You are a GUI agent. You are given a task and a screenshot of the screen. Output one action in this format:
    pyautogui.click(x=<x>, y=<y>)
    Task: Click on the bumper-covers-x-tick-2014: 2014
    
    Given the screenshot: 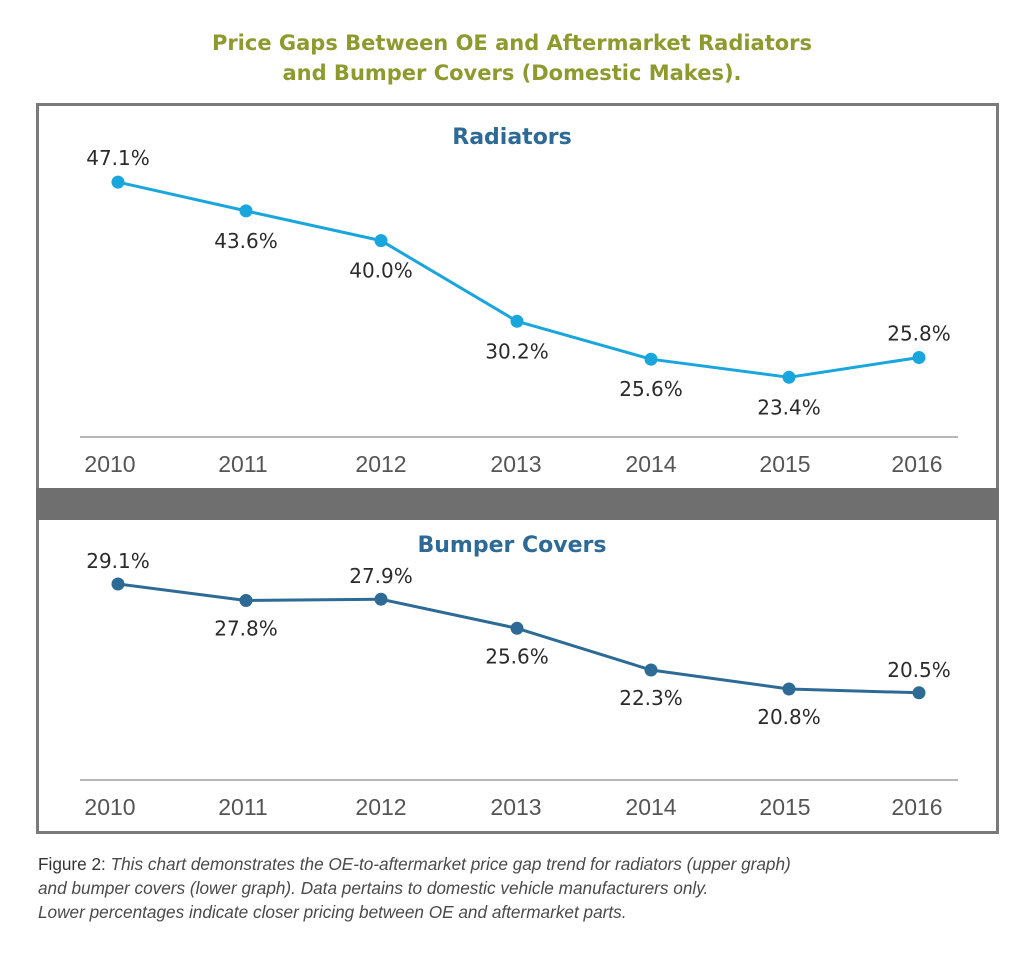 What is the action you would take?
    pyautogui.click(x=650, y=807)
    